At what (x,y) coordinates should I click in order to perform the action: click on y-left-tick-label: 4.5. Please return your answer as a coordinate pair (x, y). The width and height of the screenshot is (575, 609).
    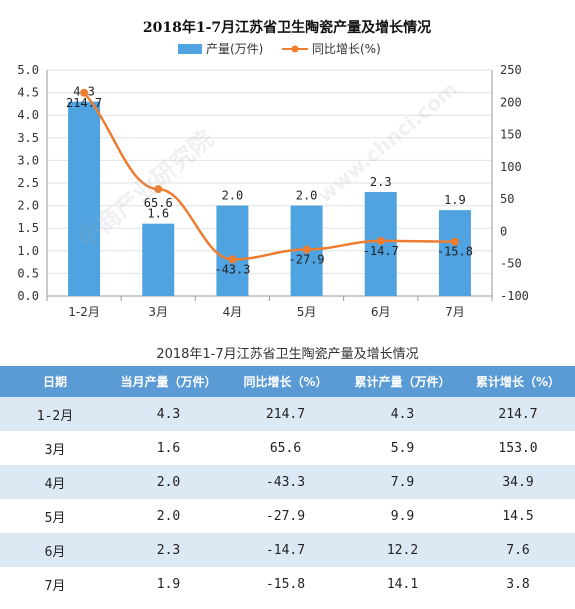
    Looking at the image, I should click on (28, 93).